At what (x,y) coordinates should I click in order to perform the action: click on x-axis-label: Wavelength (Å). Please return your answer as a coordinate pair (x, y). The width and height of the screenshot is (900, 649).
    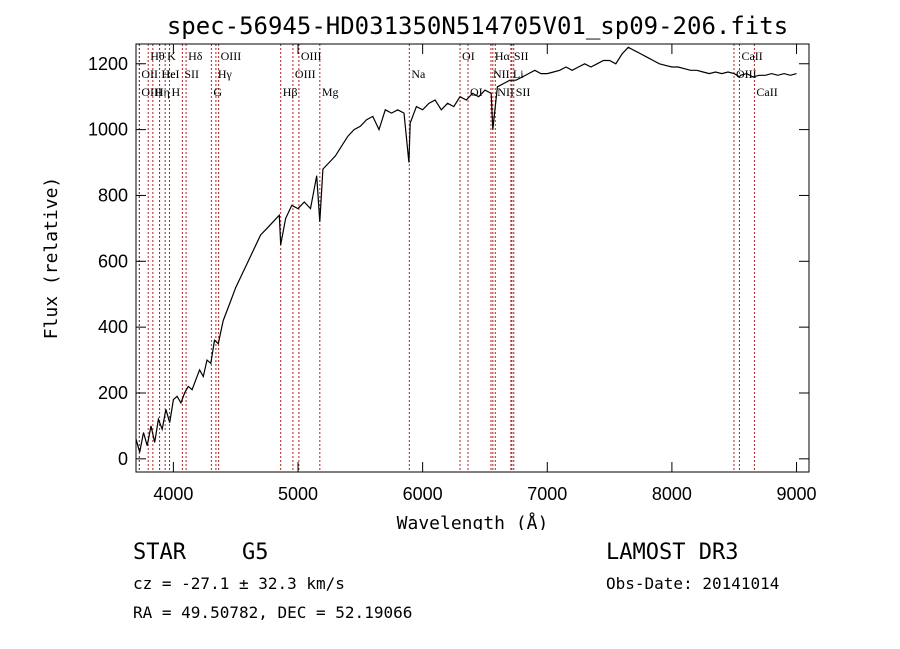
    Looking at the image, I should click on (473, 521).